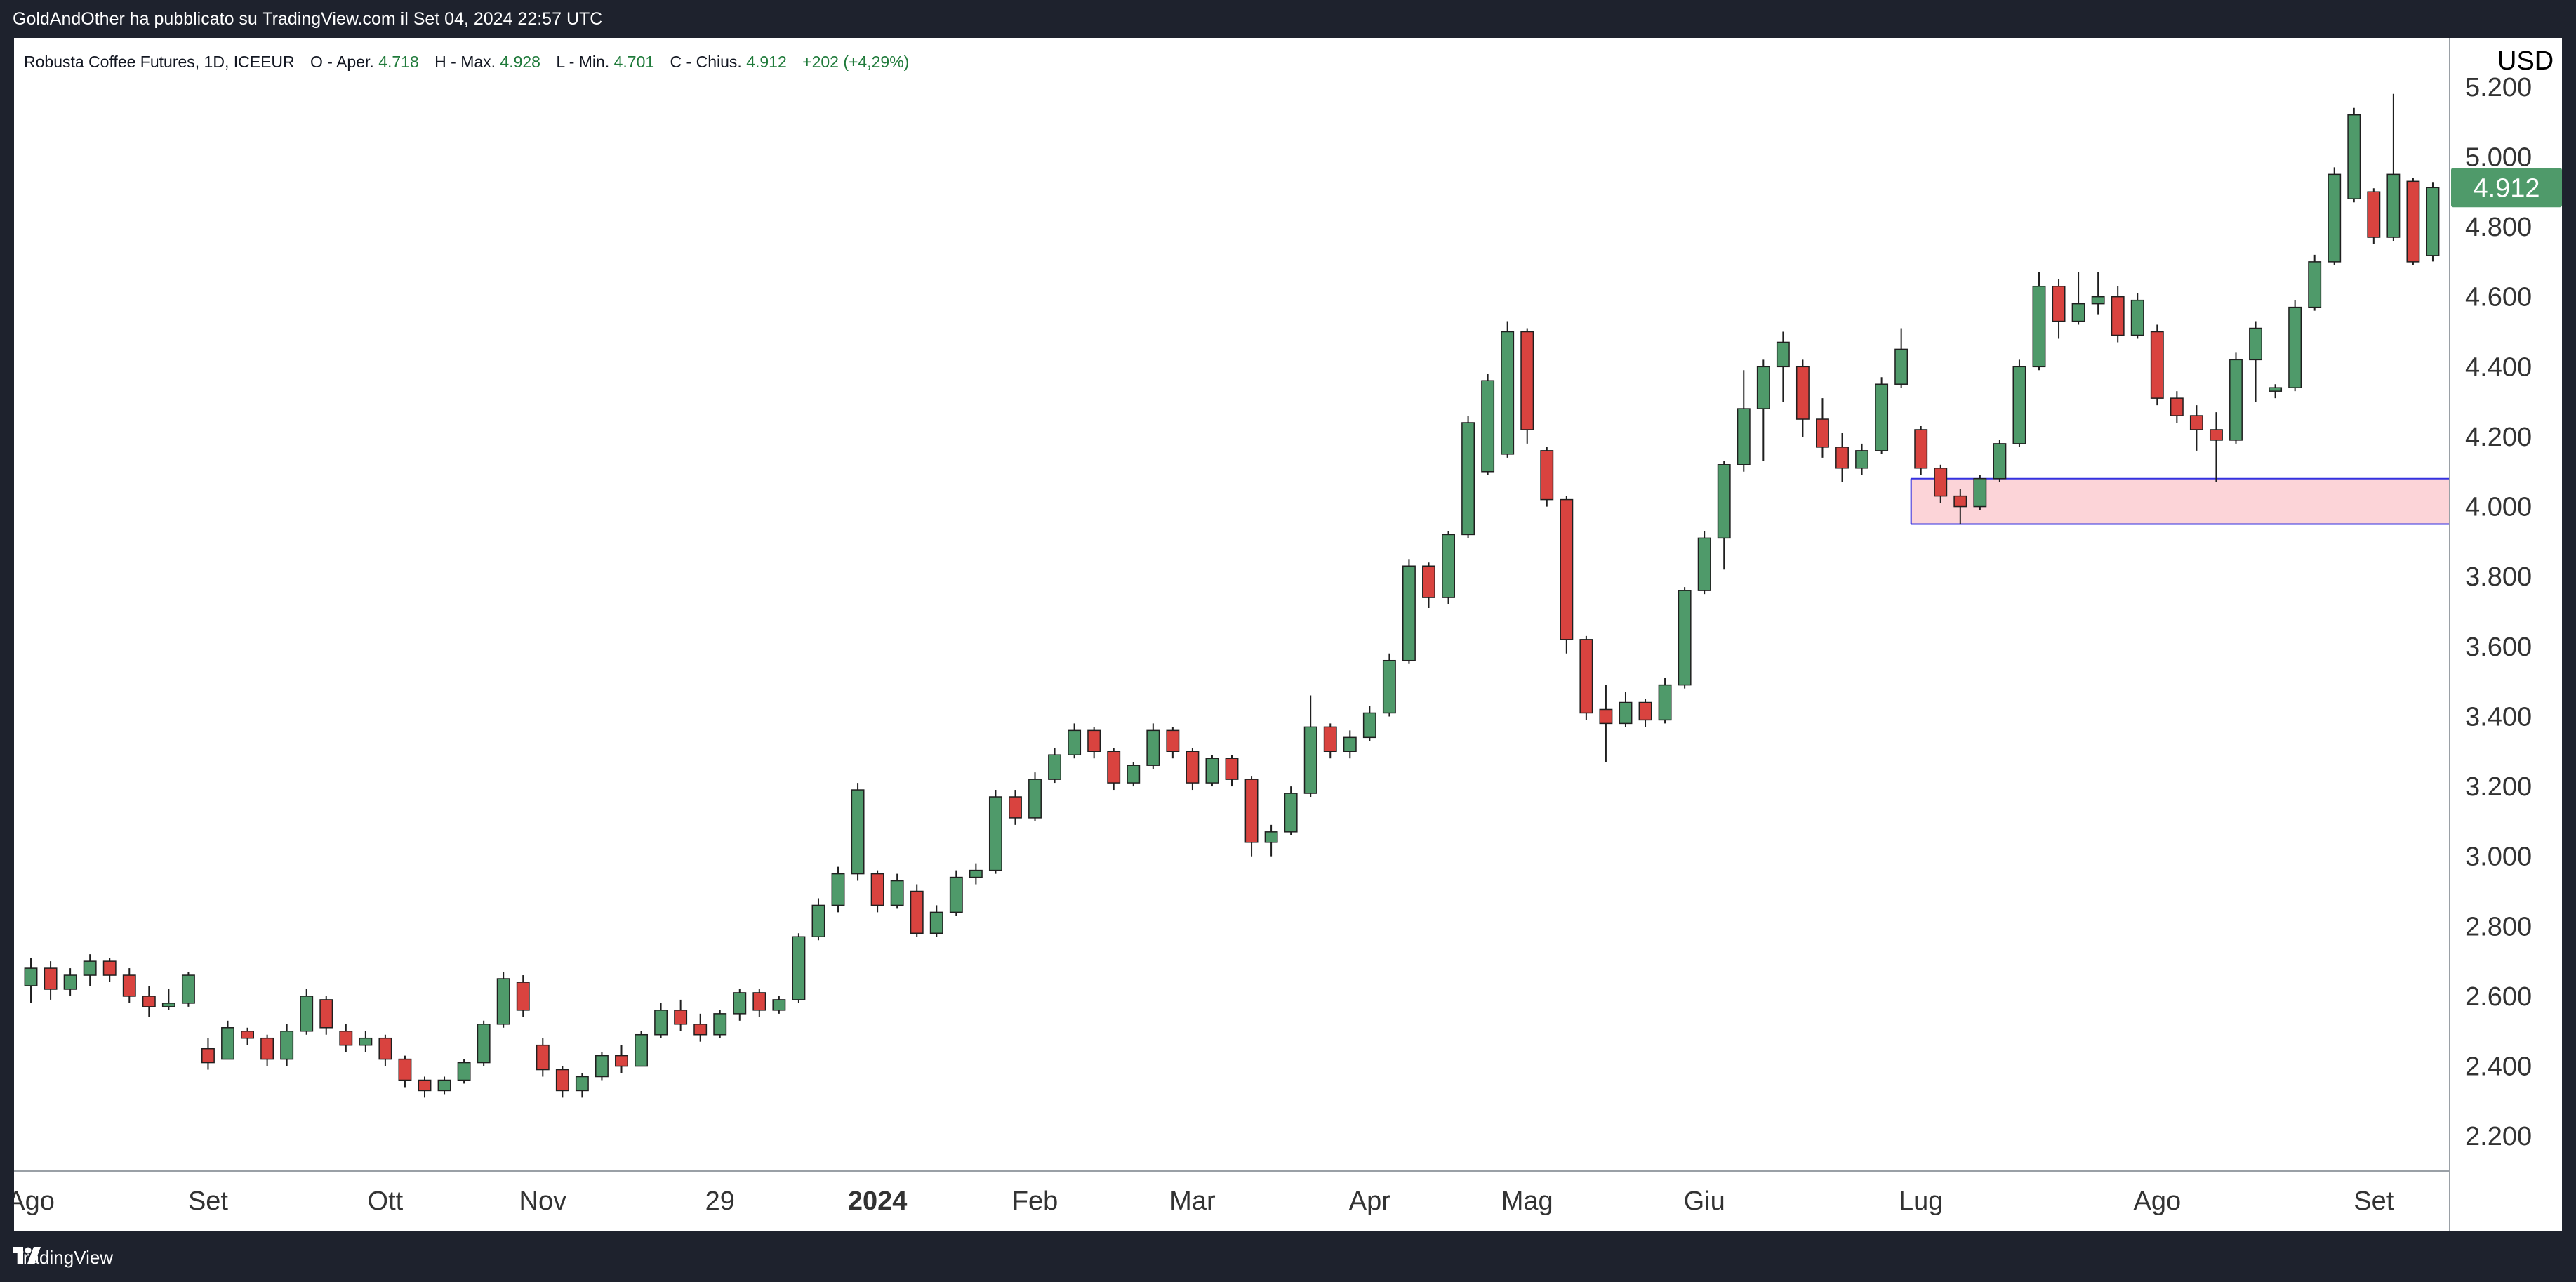  I want to click on tradingview-logo: TradingView, so click(63, 1258).